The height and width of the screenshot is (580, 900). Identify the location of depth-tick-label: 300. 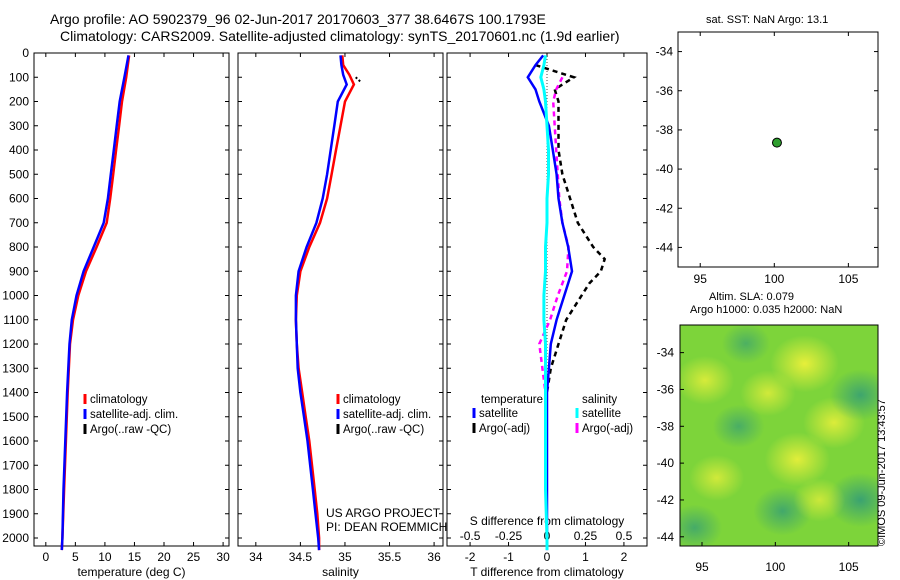
(19, 126).